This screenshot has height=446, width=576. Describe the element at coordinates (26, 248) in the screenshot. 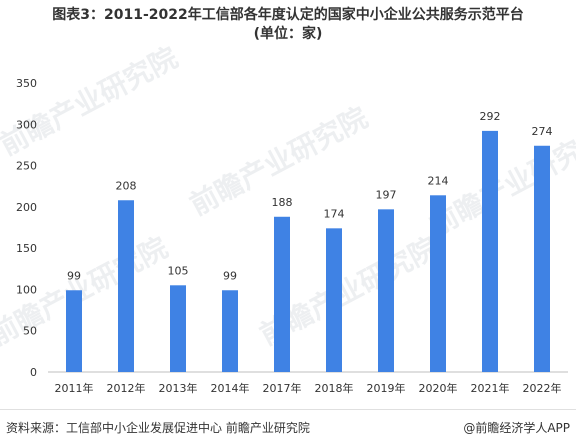

I see `y-tick-label: 150` at that location.